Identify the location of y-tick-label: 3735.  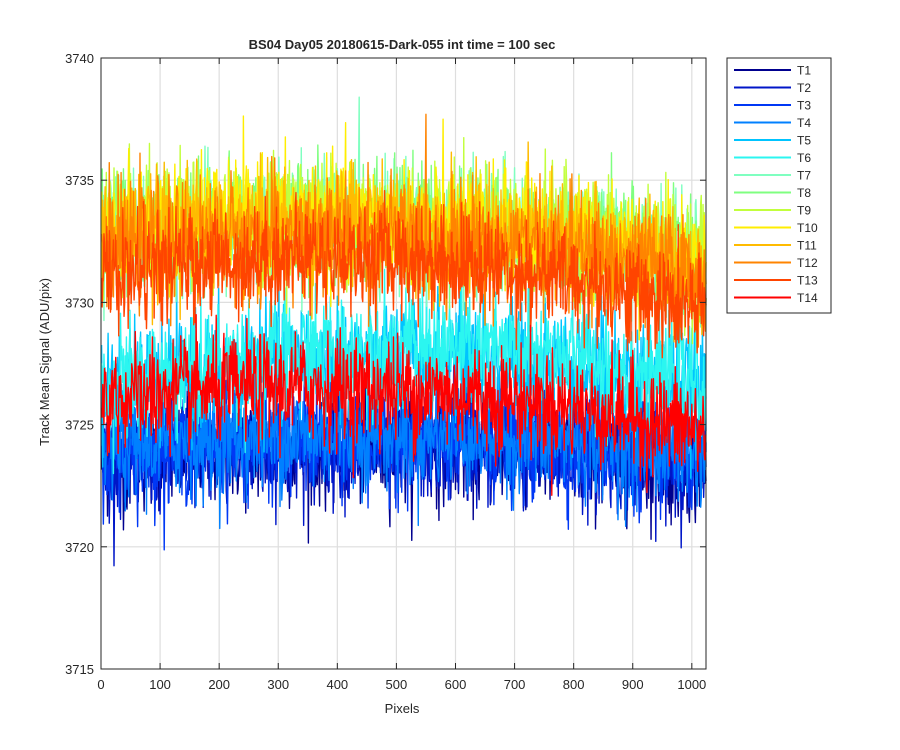
(79, 180).